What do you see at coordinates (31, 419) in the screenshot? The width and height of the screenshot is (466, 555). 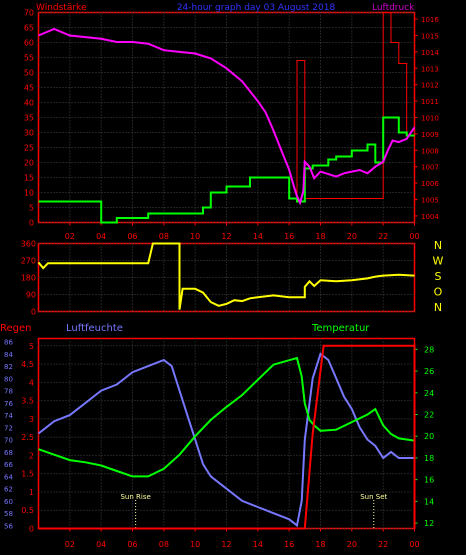 I see `rain-tick-label: 3` at bounding box center [31, 419].